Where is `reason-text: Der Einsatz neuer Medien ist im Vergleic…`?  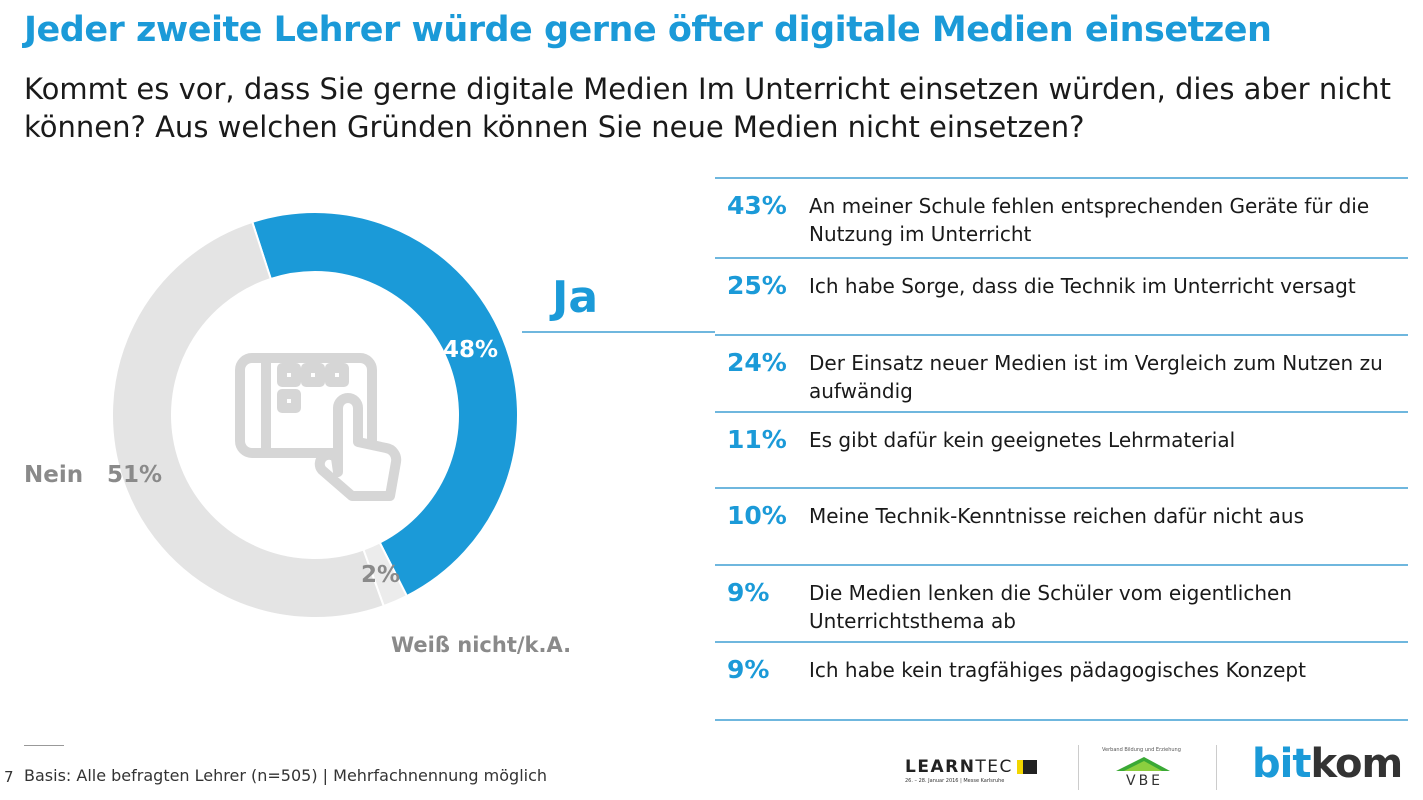 reason-text: Der Einsatz neuer Medien ist im Vergleic… is located at coordinates (1096, 377).